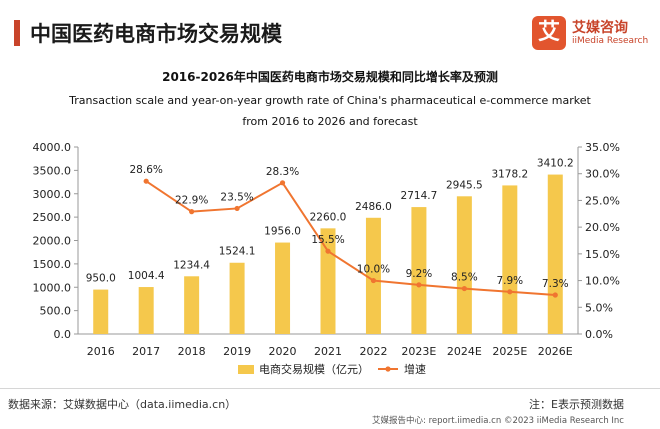 The image size is (660, 429). I want to click on bar-data-label: 950.0, so click(101, 279).